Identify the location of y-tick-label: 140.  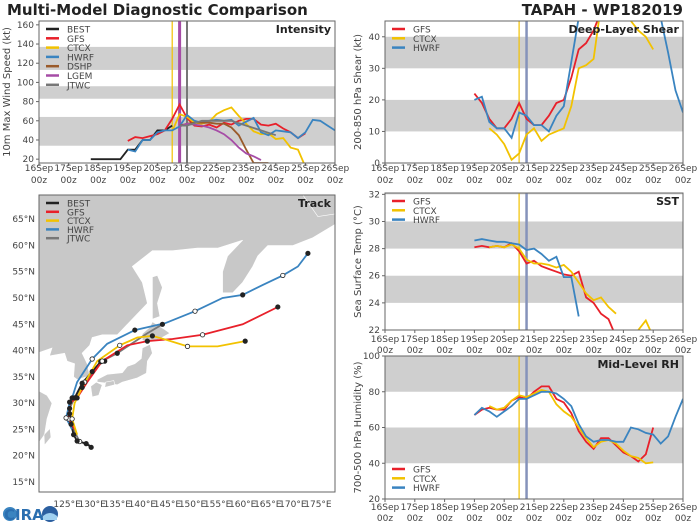
(25, 45).